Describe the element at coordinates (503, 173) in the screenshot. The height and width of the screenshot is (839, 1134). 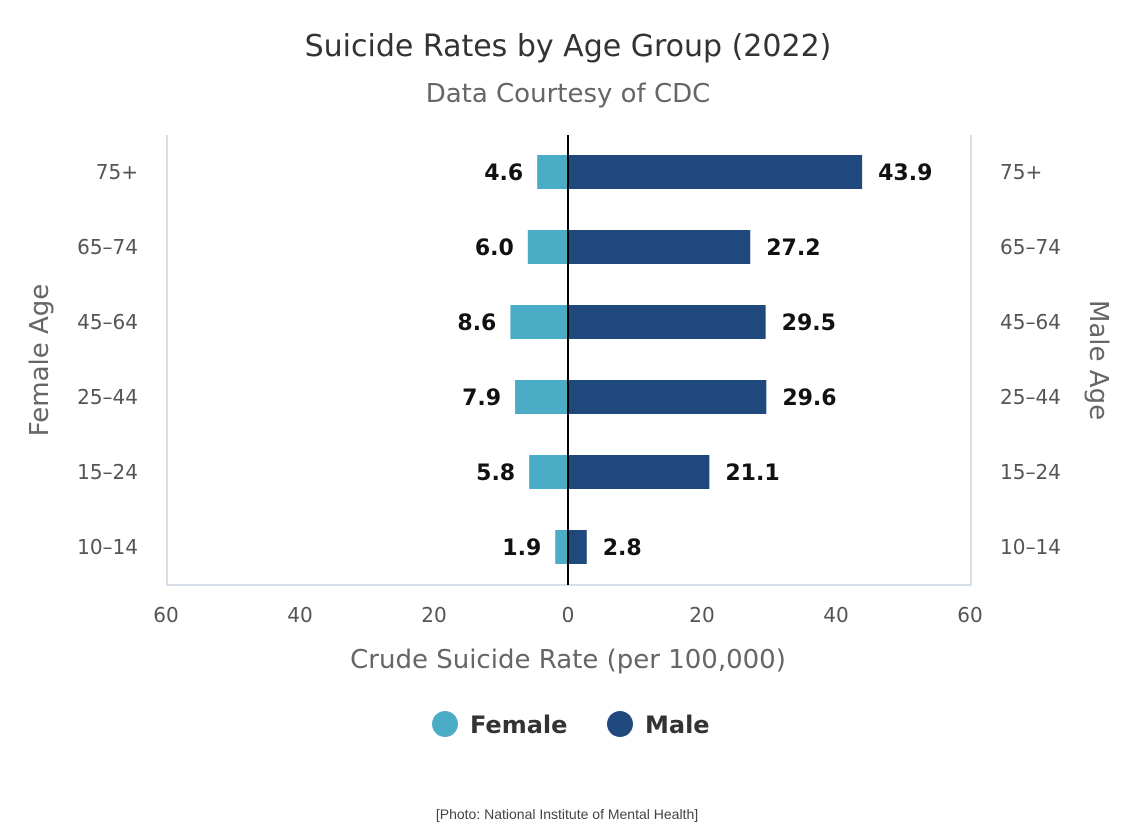
I see `female-value-label: 4.6` at that location.